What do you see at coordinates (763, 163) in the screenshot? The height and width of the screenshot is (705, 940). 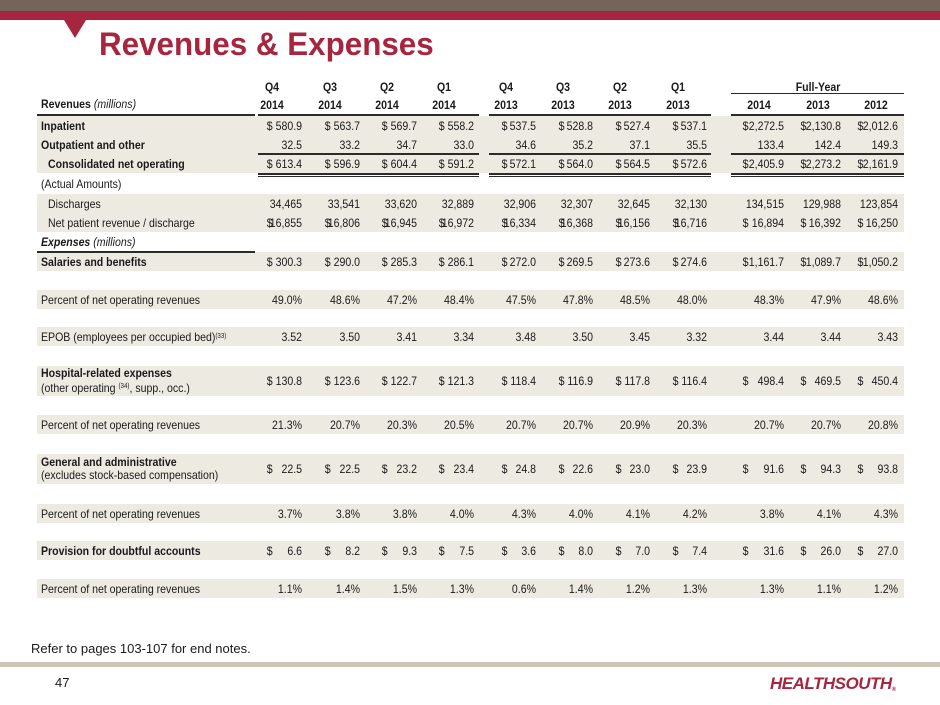 I see `table-cell: $2,405.9` at bounding box center [763, 163].